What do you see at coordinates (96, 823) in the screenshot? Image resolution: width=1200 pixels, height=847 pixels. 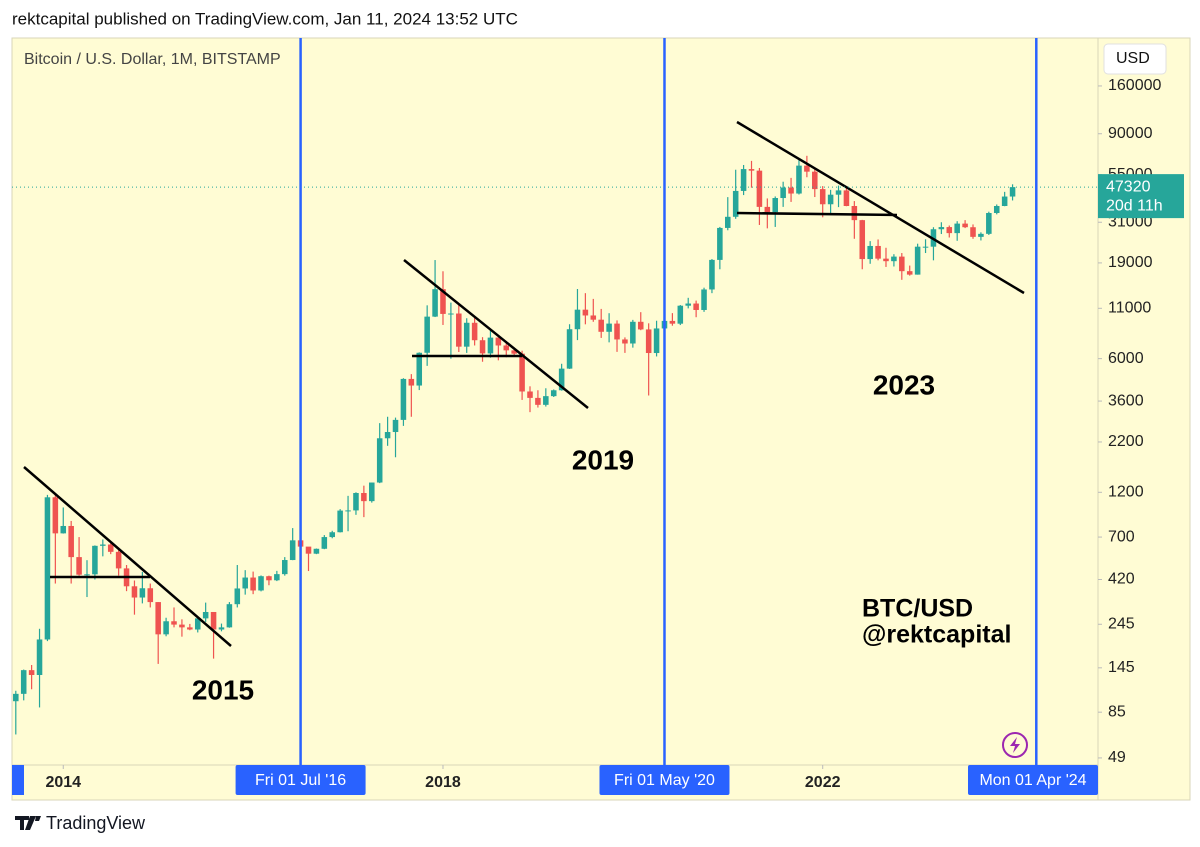 I see `footer-brand: TradingView` at bounding box center [96, 823].